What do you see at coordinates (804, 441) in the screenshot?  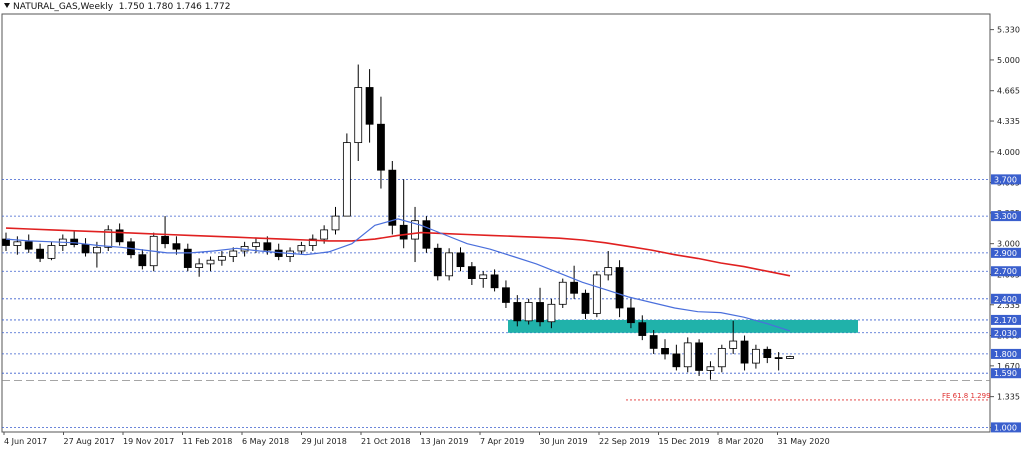 I see `x-tick-label: 31 May 2020` at bounding box center [804, 441].